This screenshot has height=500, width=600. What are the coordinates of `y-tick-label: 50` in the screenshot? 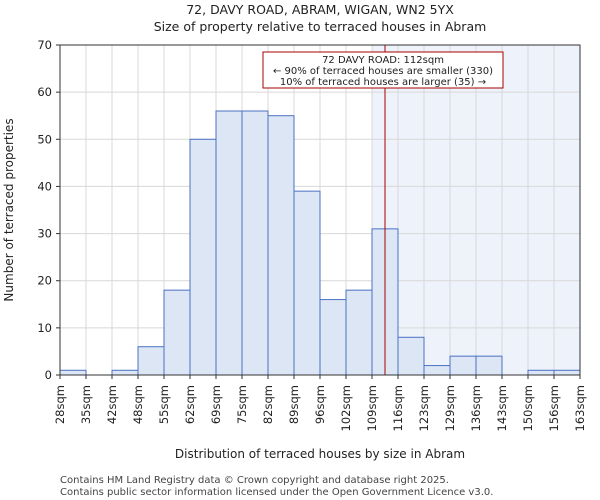 It's located at (44, 139).